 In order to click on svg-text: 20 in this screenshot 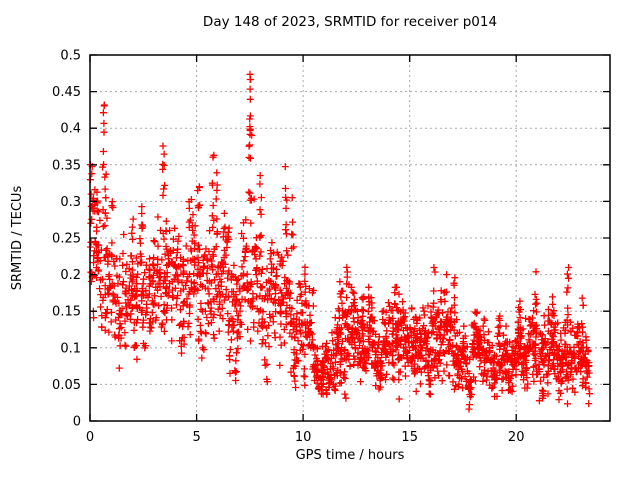, I will do `click(516, 437)`.